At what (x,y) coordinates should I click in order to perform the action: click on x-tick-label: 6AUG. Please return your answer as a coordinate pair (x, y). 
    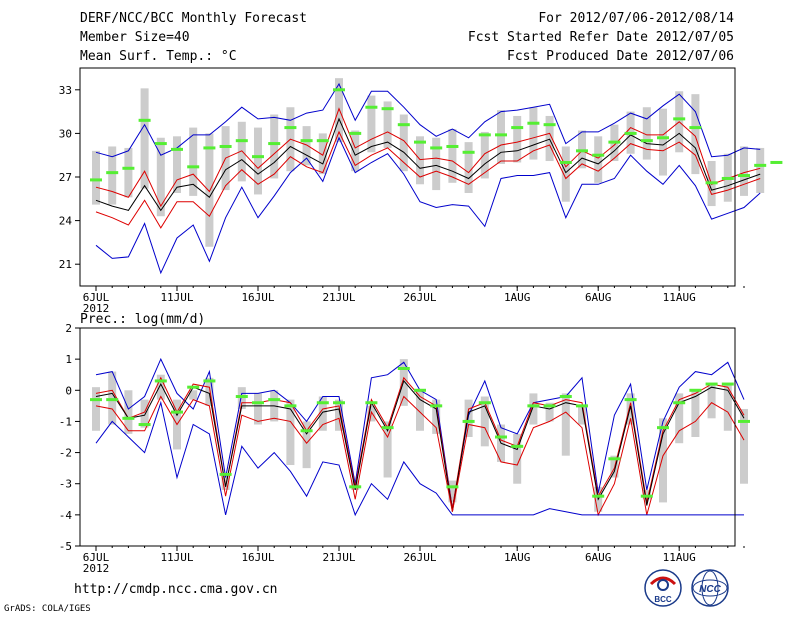
    Looking at the image, I should click on (598, 557).